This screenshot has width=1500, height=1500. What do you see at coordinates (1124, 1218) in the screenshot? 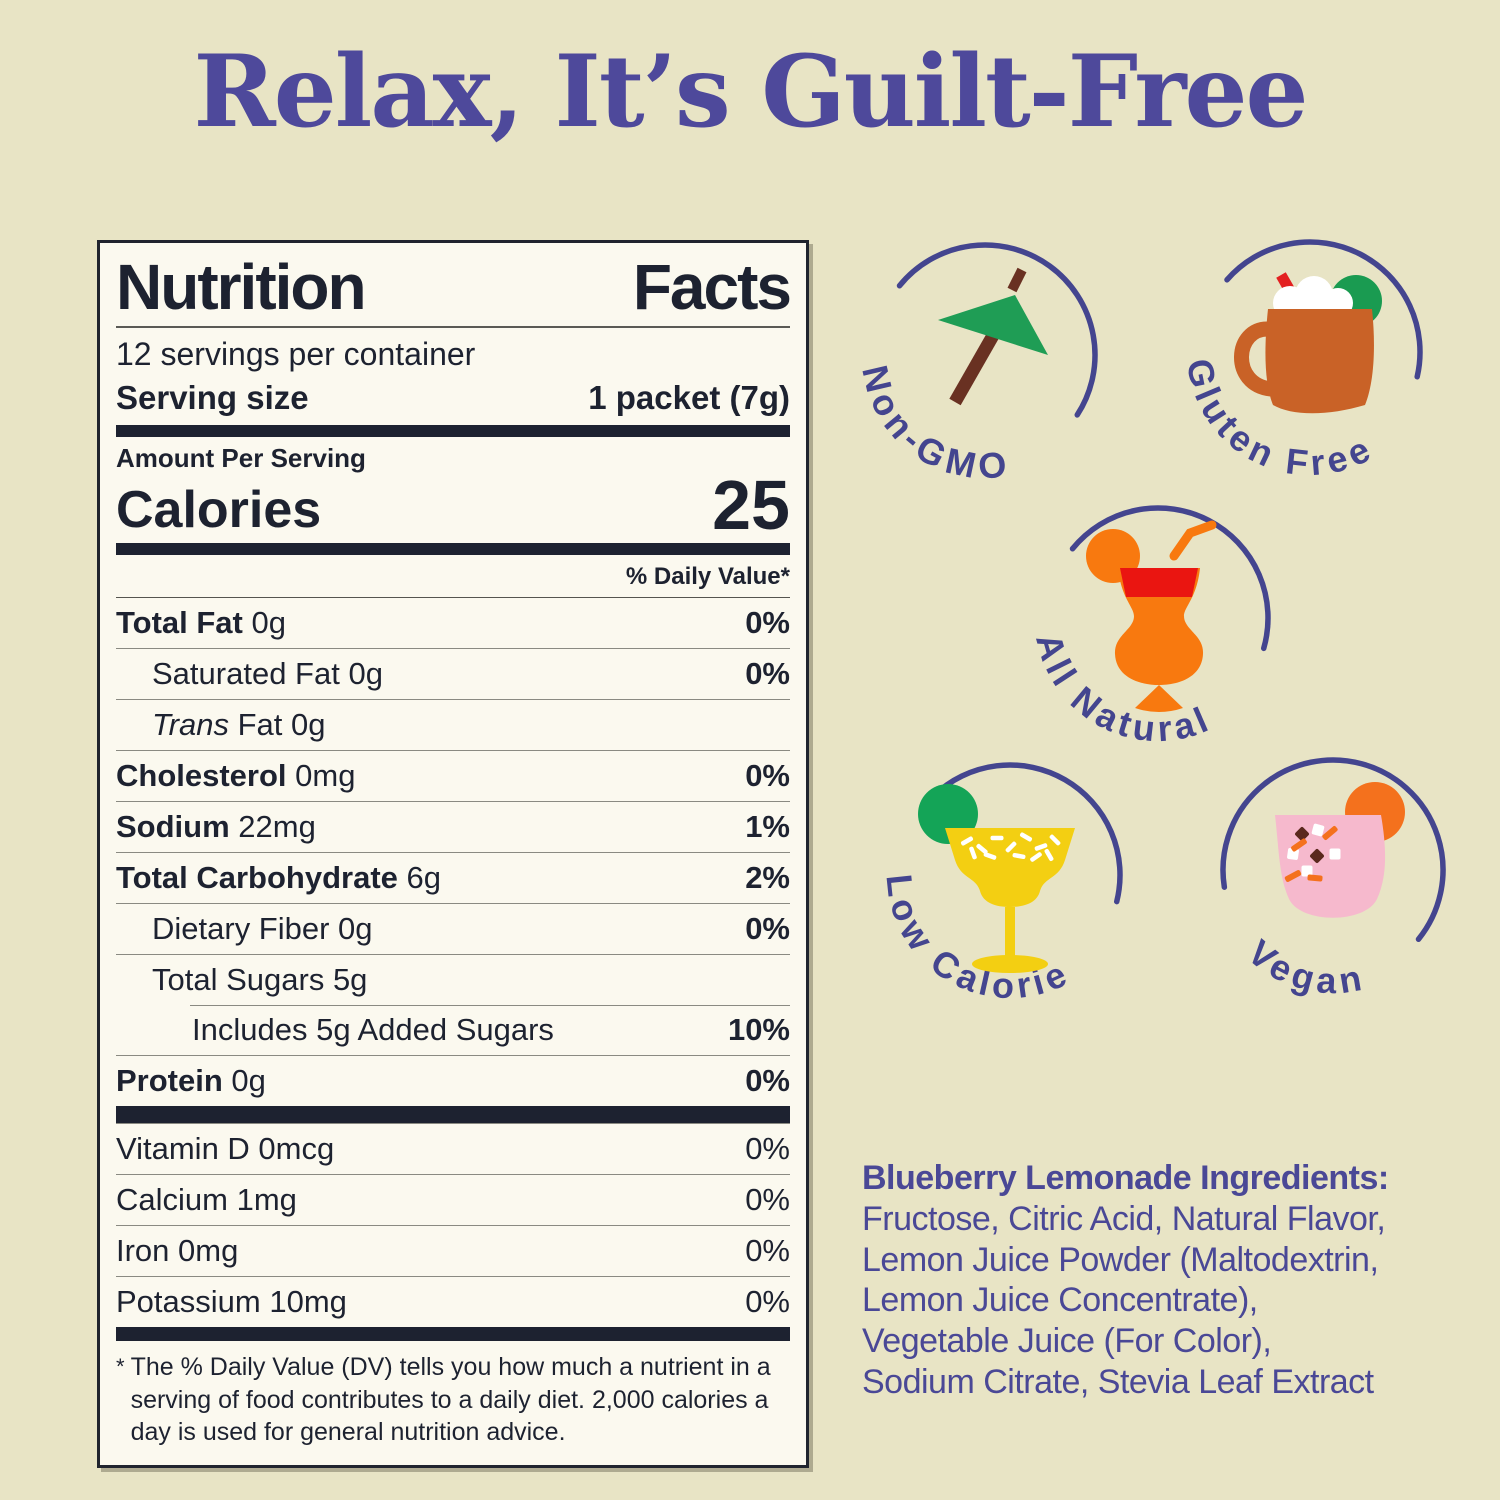
I see `ingredients-line: Fructose, Citric Acid, Natural Flavor,` at bounding box center [1124, 1218].